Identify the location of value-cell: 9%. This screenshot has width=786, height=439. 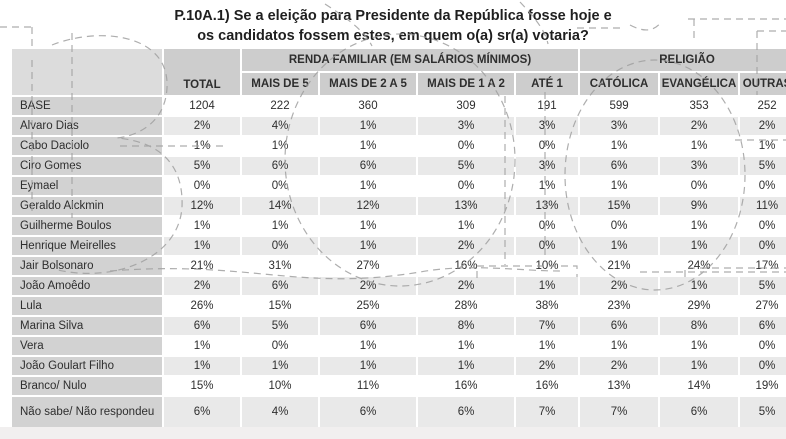
(699, 206).